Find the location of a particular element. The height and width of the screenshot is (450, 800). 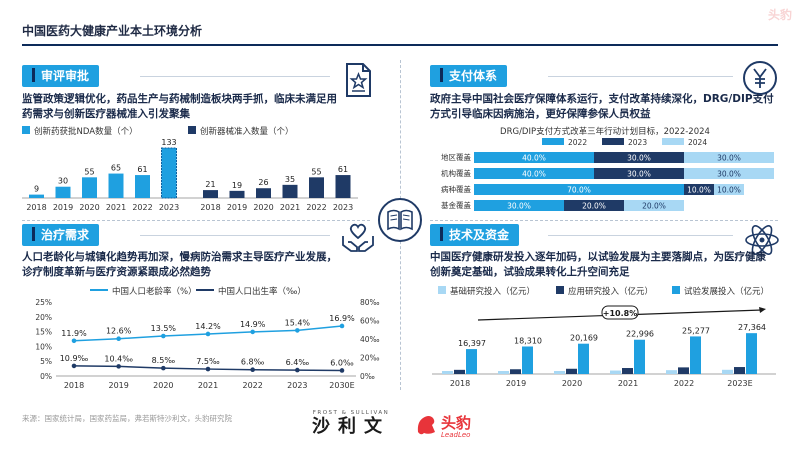

payment-legend-swatch is located at coordinates (553, 141).